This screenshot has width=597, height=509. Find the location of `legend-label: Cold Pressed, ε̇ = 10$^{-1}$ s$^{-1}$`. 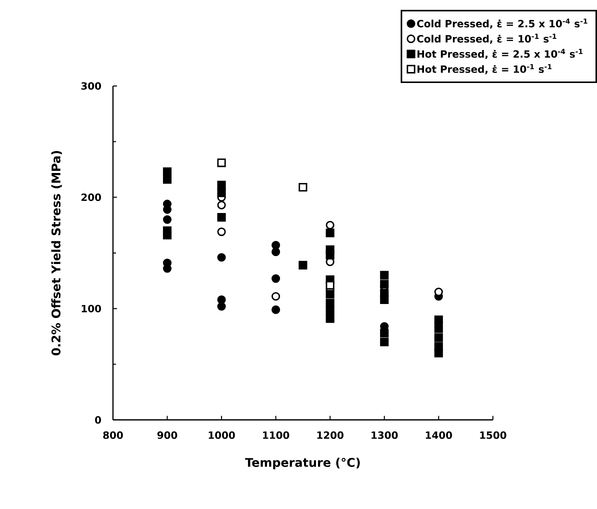

legend-label: Cold Pressed, ε̇ = 10$^{-1}$ s$^{-1}$ is located at coordinates (486, 39).